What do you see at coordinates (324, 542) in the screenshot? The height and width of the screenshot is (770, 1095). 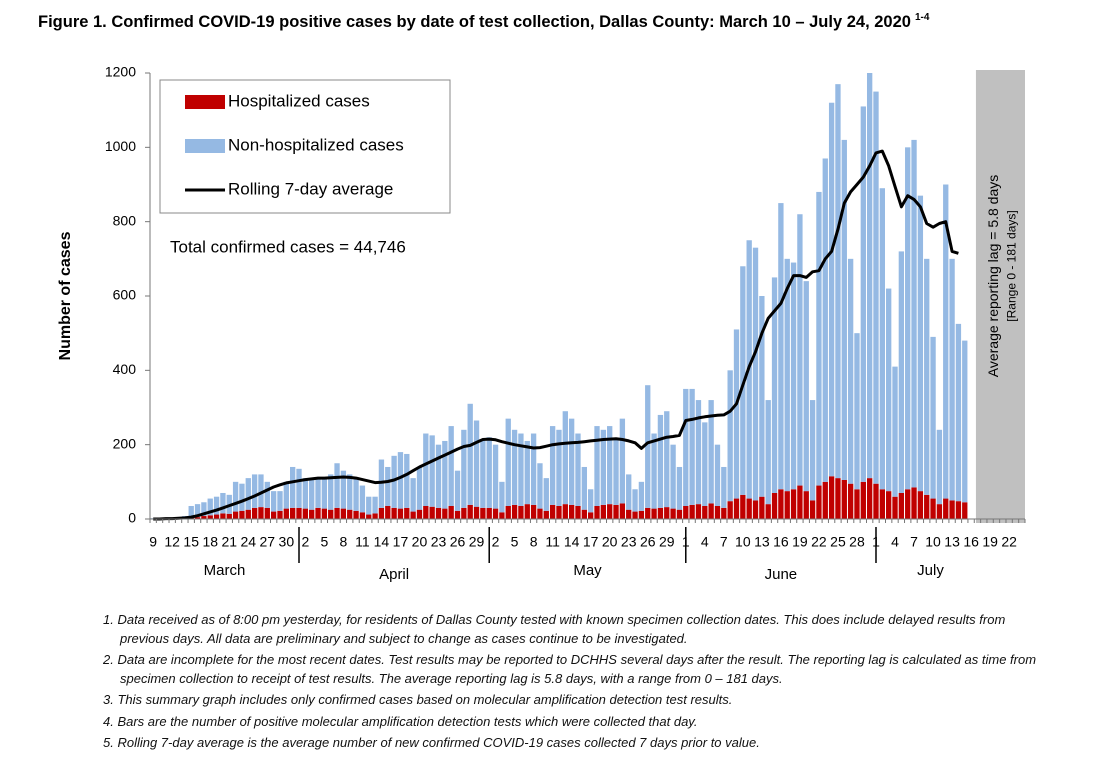 I see `x-tick-label: 5` at bounding box center [324, 542].